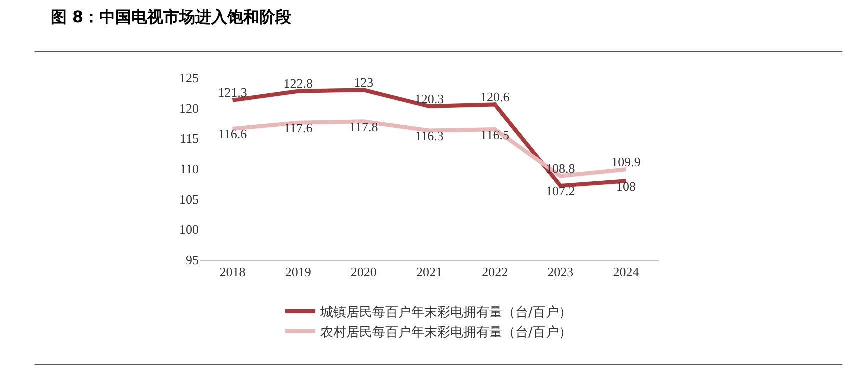 The width and height of the screenshot is (849, 373). I want to click on data-label: 116.3, so click(429, 136).